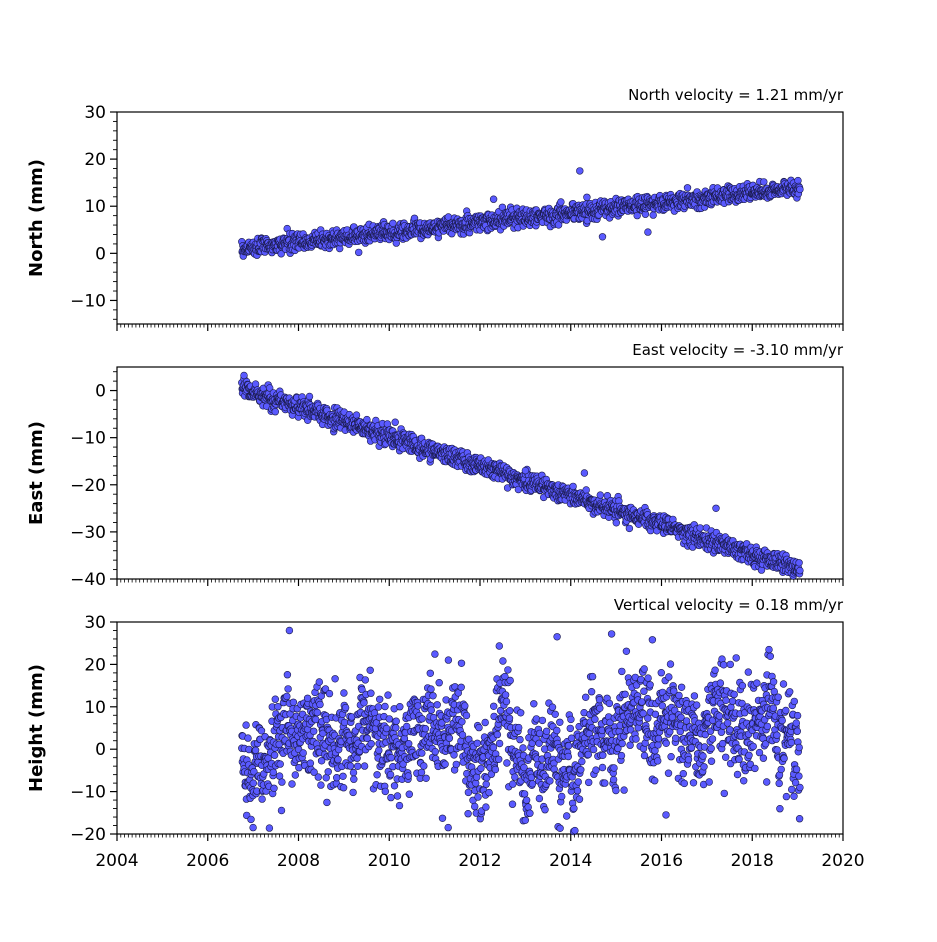 This screenshot has height=942, width=937. Describe the element at coordinates (95, 113) in the screenshot. I see `north-y-tick-label: 30` at that location.